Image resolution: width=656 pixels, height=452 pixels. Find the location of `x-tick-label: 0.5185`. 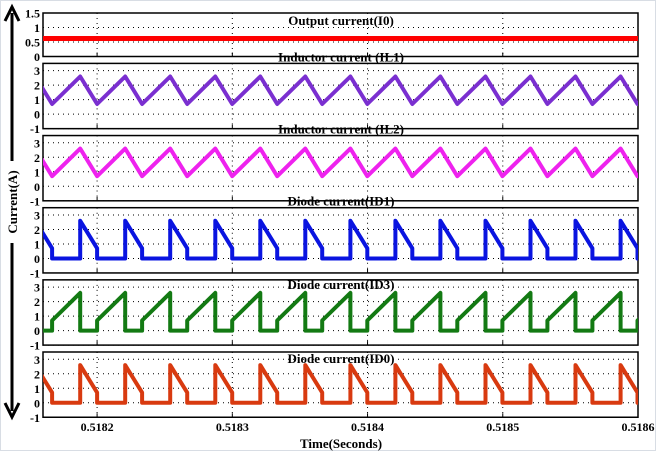

x-tick-label: 0.5185 is located at coordinates (502, 427).